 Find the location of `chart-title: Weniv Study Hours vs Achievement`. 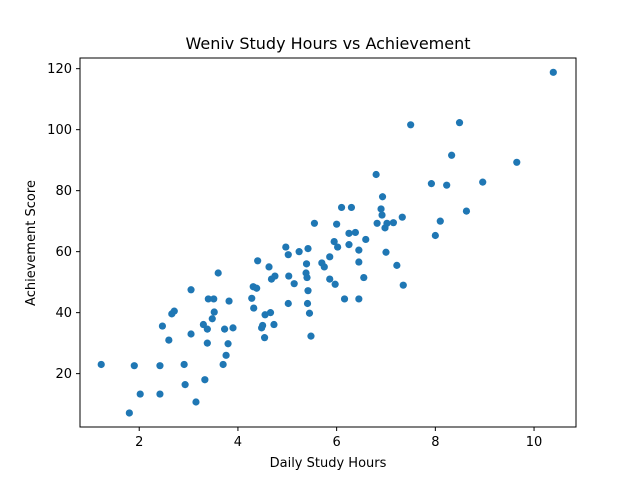

chart-title: Weniv Study Hours vs Achievement is located at coordinates (327, 43).